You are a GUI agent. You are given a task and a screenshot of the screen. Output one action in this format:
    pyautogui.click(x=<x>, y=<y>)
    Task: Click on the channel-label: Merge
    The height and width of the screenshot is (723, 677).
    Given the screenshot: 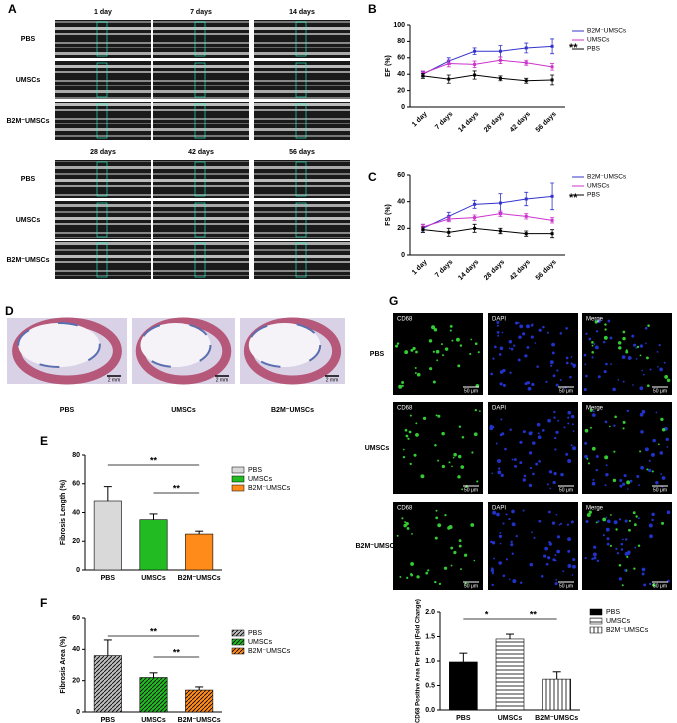 What is the action you would take?
    pyautogui.click(x=595, y=320)
    